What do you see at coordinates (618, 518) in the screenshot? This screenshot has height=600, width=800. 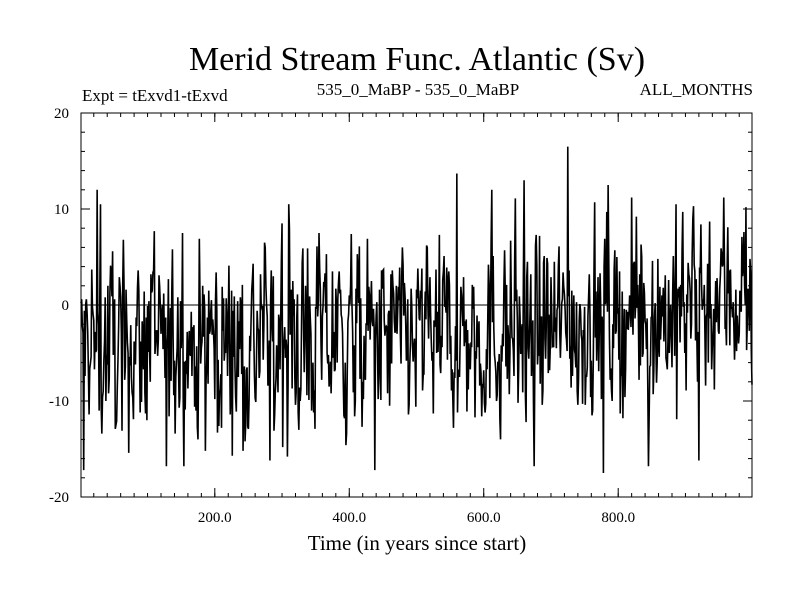 I see `x-tick-label: 800.0` at bounding box center [618, 518].